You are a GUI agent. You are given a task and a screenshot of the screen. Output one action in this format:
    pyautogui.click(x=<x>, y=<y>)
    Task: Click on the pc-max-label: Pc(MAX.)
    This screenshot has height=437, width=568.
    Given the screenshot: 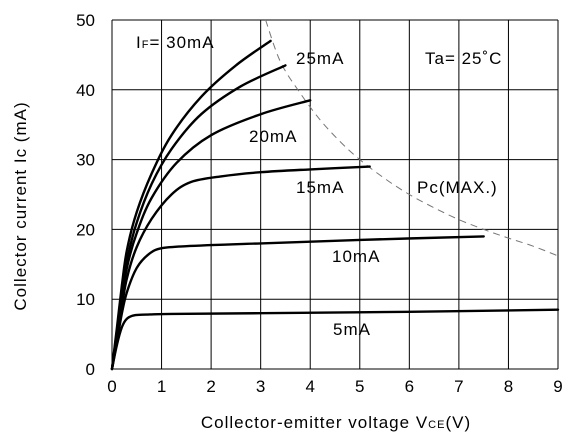 What is the action you would take?
    pyautogui.click(x=457, y=187)
    